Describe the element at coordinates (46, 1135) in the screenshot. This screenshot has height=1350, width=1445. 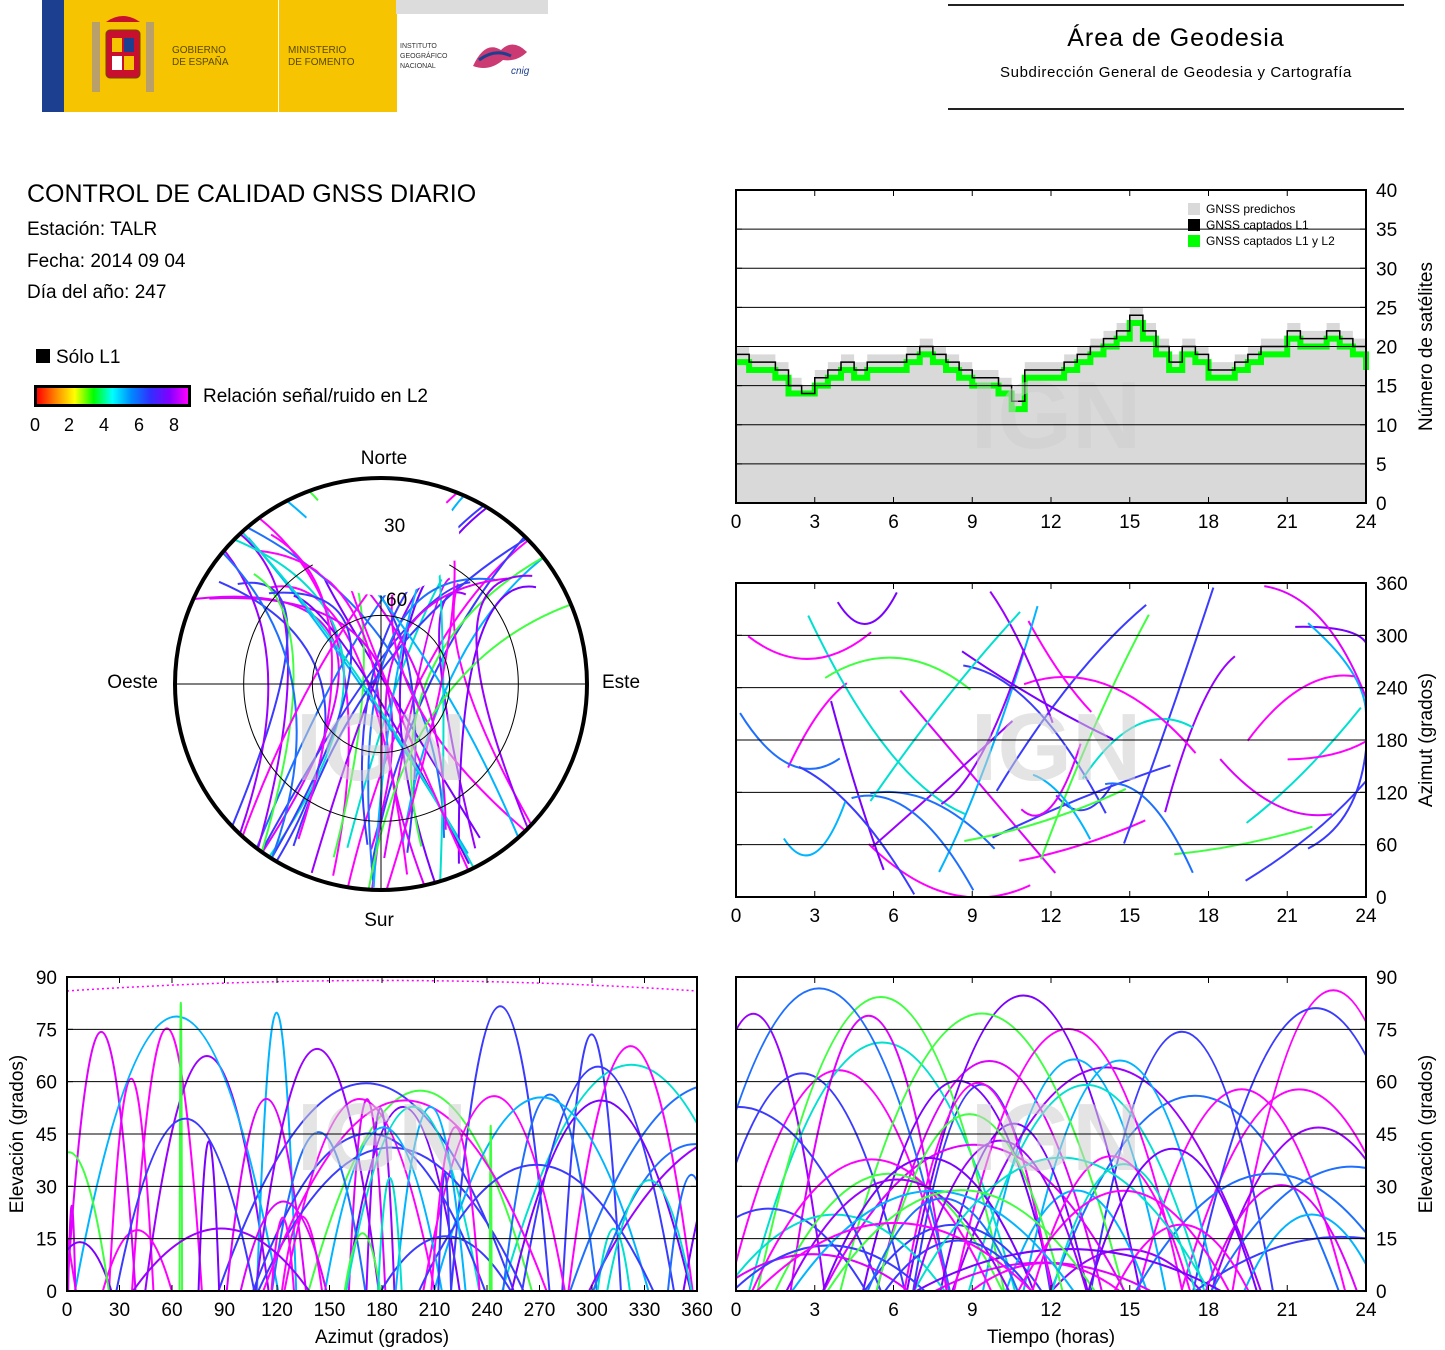
I see `elevation-azimuth-ytick-label: 45` at that location.